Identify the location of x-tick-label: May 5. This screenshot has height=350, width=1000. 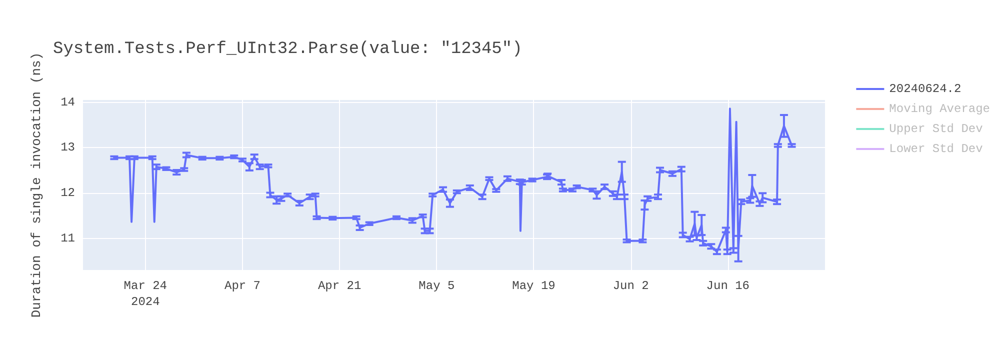
(436, 286).